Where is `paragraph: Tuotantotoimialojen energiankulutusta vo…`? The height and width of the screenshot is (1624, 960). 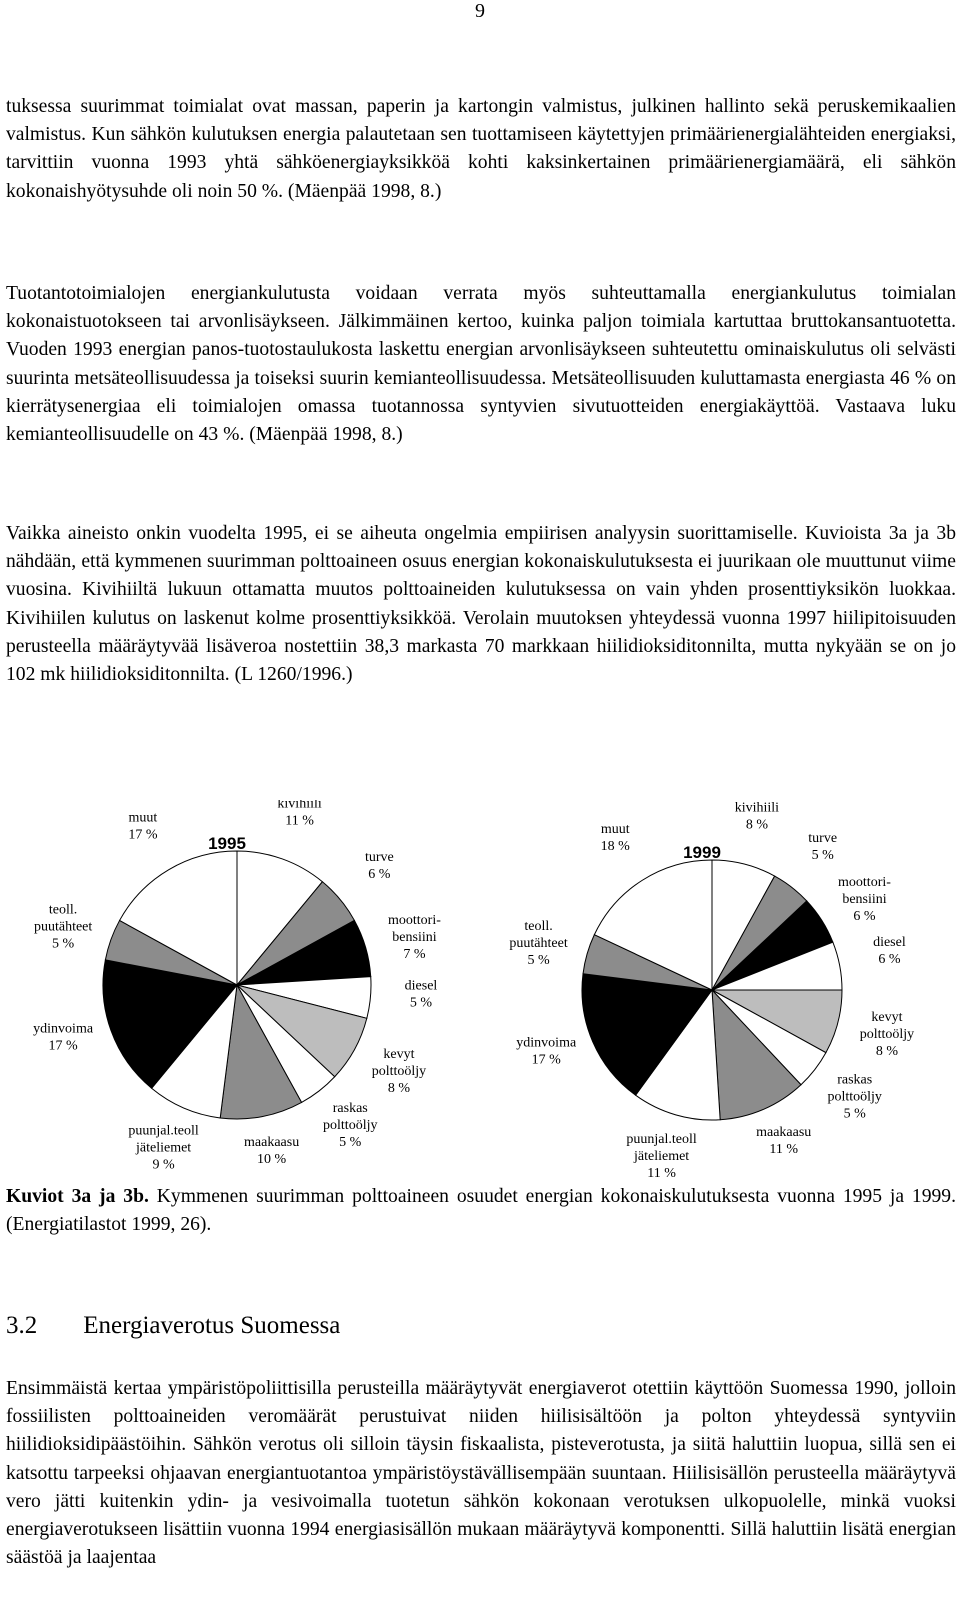
paragraph: Tuotantotoimialojen energiankulutusta vo… is located at coordinates (481, 364).